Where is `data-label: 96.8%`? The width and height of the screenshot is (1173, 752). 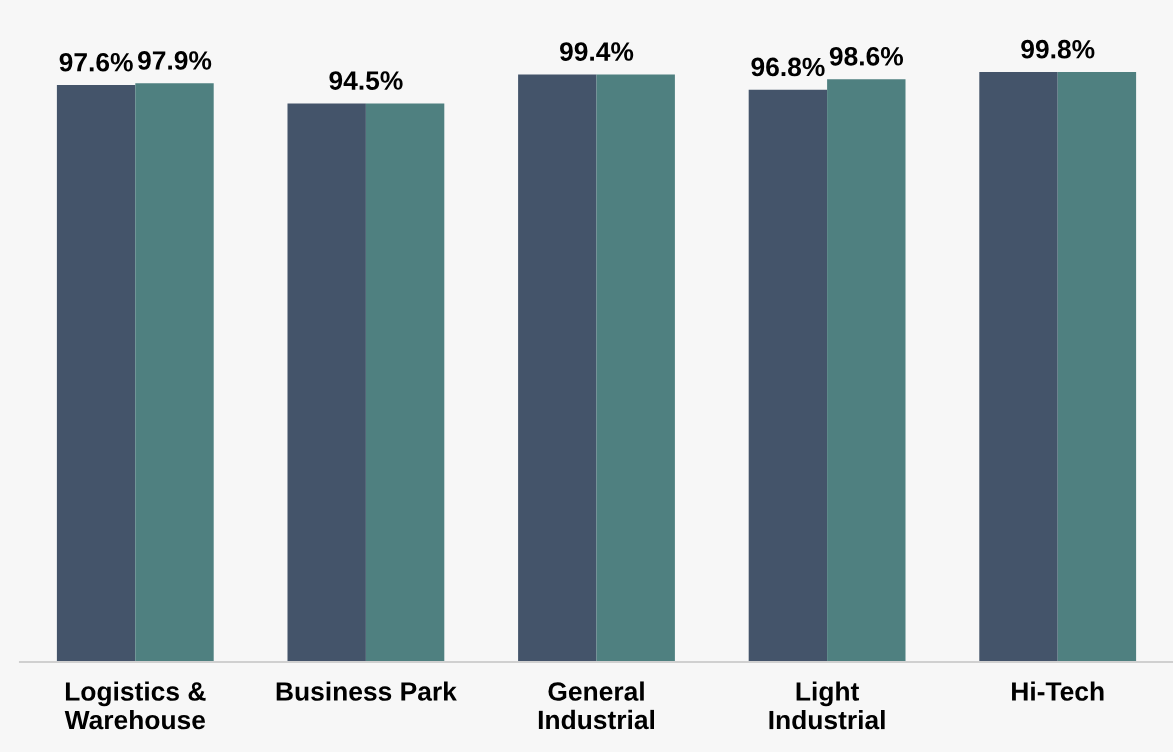 data-label: 96.8% is located at coordinates (788, 67).